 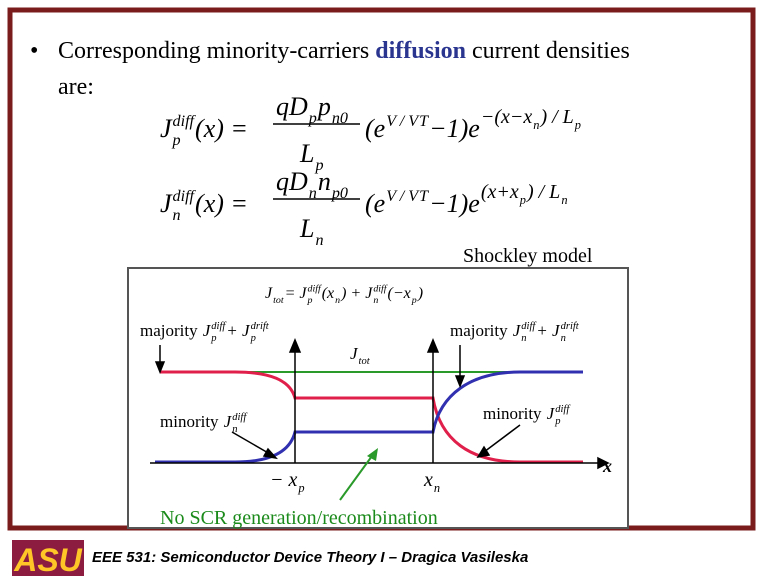 What do you see at coordinates (296, 293) in the screenshot?
I see `jtot-equation: = J` at bounding box center [296, 293].